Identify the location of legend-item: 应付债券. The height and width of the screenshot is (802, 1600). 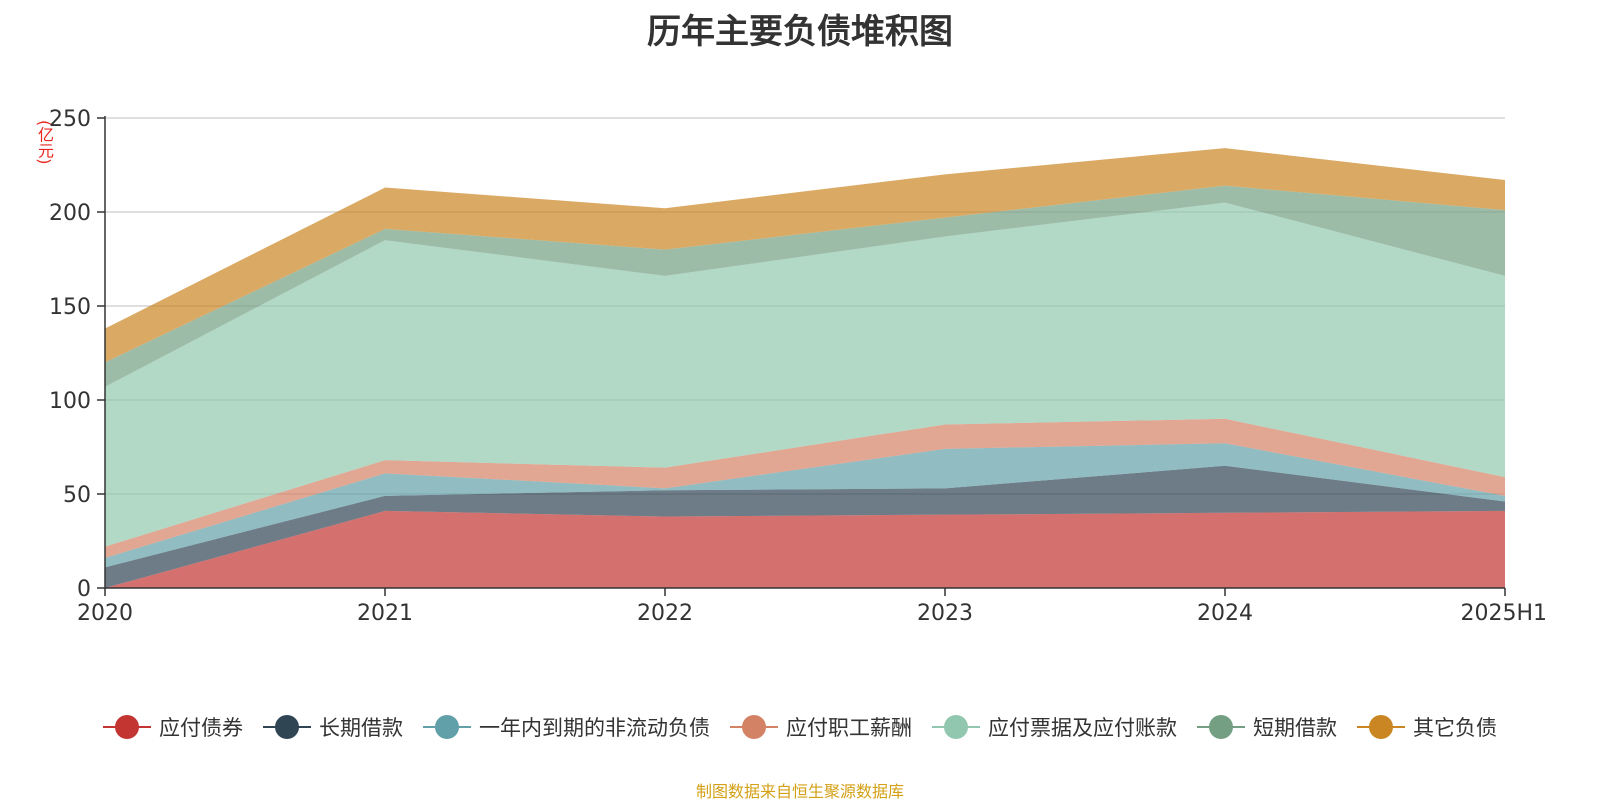
(173, 727).